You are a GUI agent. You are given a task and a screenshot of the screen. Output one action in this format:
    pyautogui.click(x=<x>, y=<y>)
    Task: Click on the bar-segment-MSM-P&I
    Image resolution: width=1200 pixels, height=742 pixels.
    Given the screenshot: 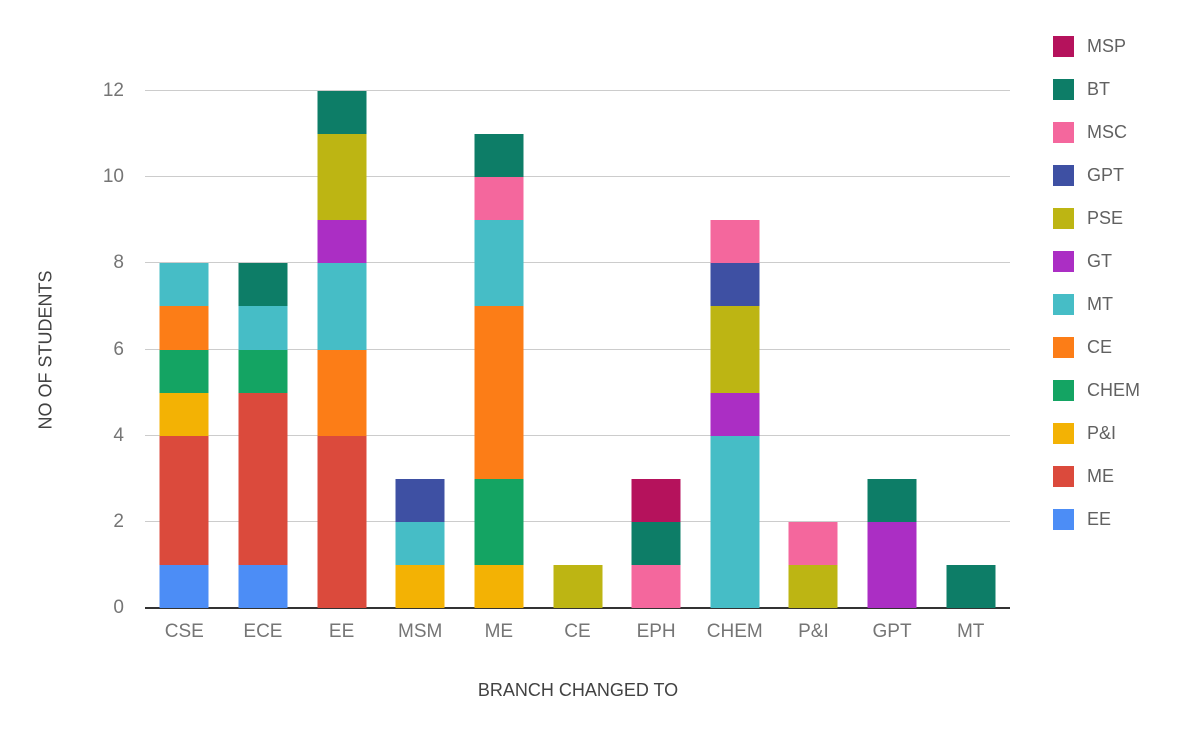 What is the action you would take?
    pyautogui.click(x=420, y=586)
    